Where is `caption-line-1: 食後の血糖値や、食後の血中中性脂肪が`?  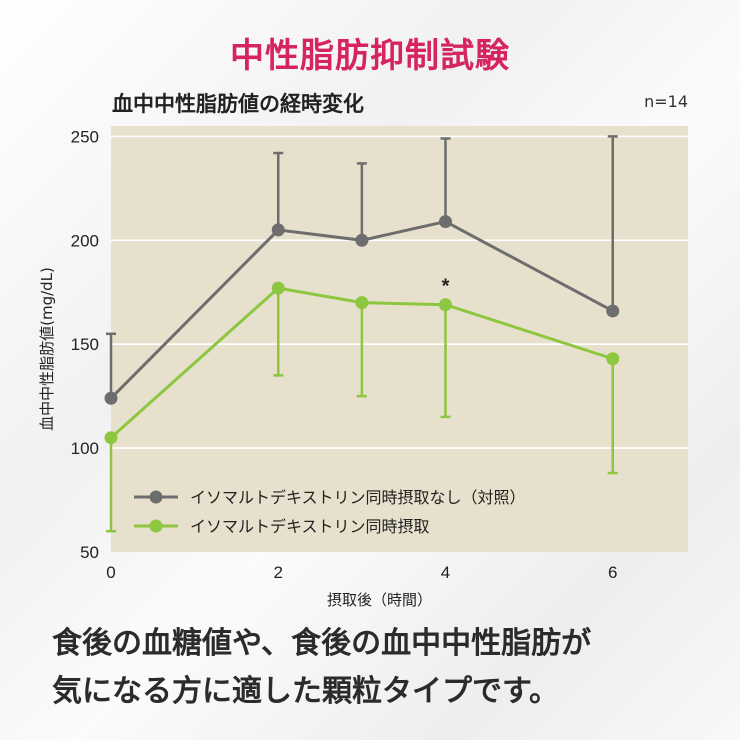
caption-line-1: 食後の血糖値や、食後の血中中性脂肪が is located at coordinates (322, 643).